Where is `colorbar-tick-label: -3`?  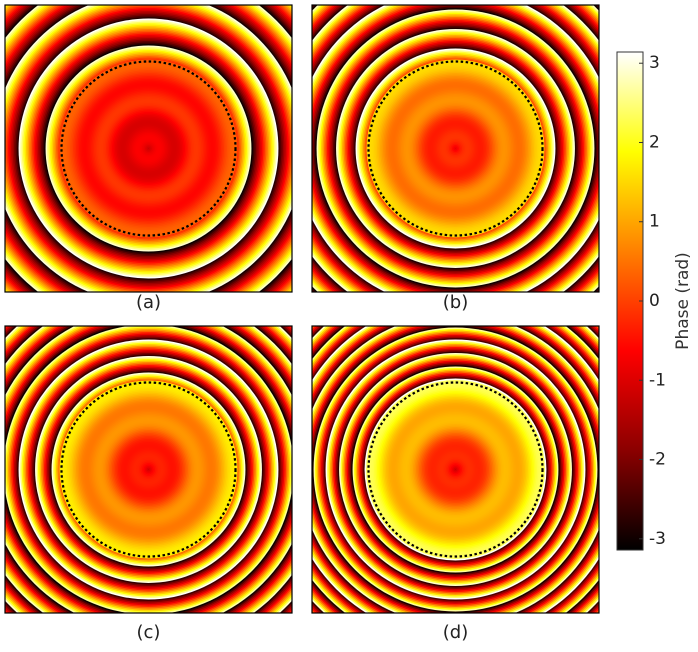 colorbar-tick-label: -3 is located at coordinates (657, 539).